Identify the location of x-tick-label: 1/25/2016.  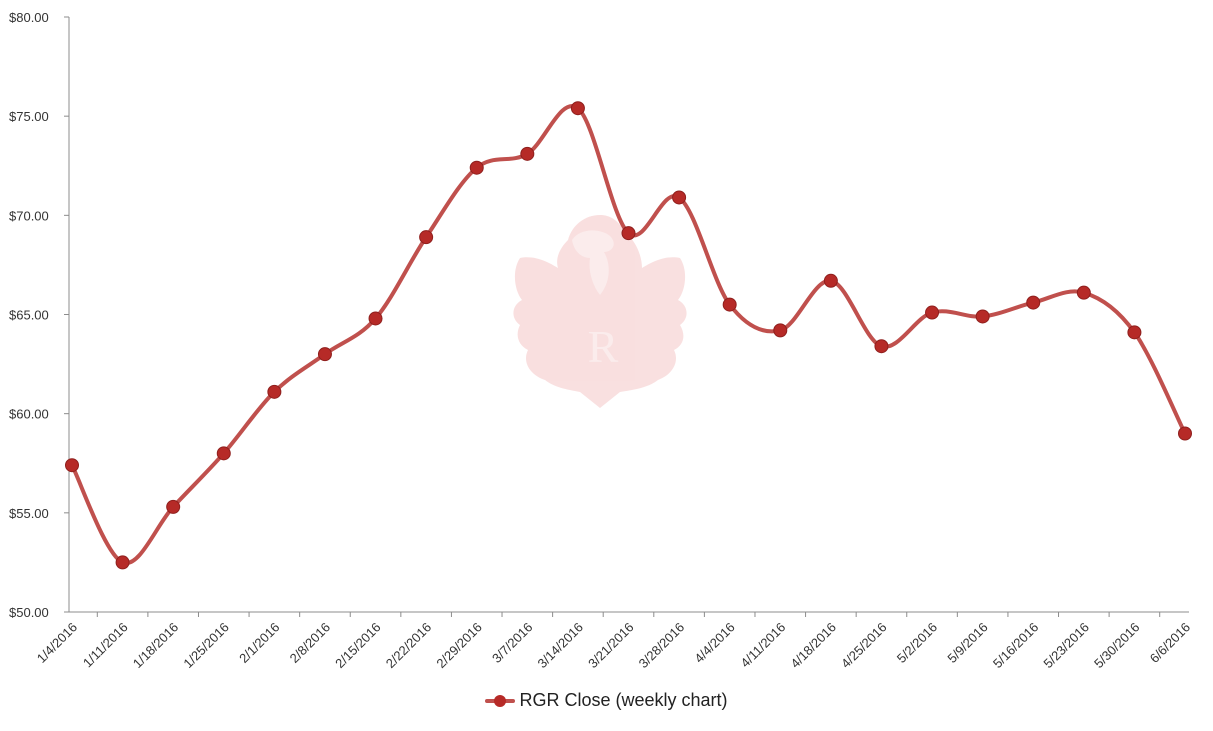
(206, 646).